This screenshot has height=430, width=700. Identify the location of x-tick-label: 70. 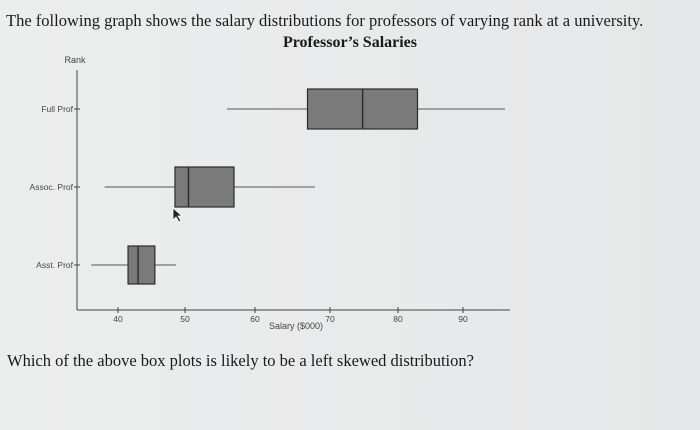
(330, 319).